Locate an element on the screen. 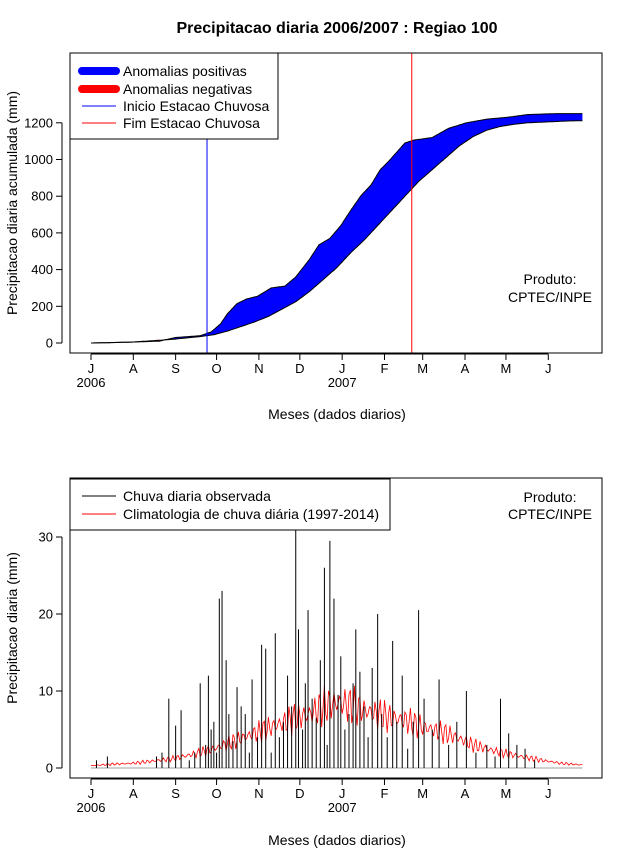 This screenshot has height=850, width=640. bottom-year-label: 2006 is located at coordinates (91, 807).